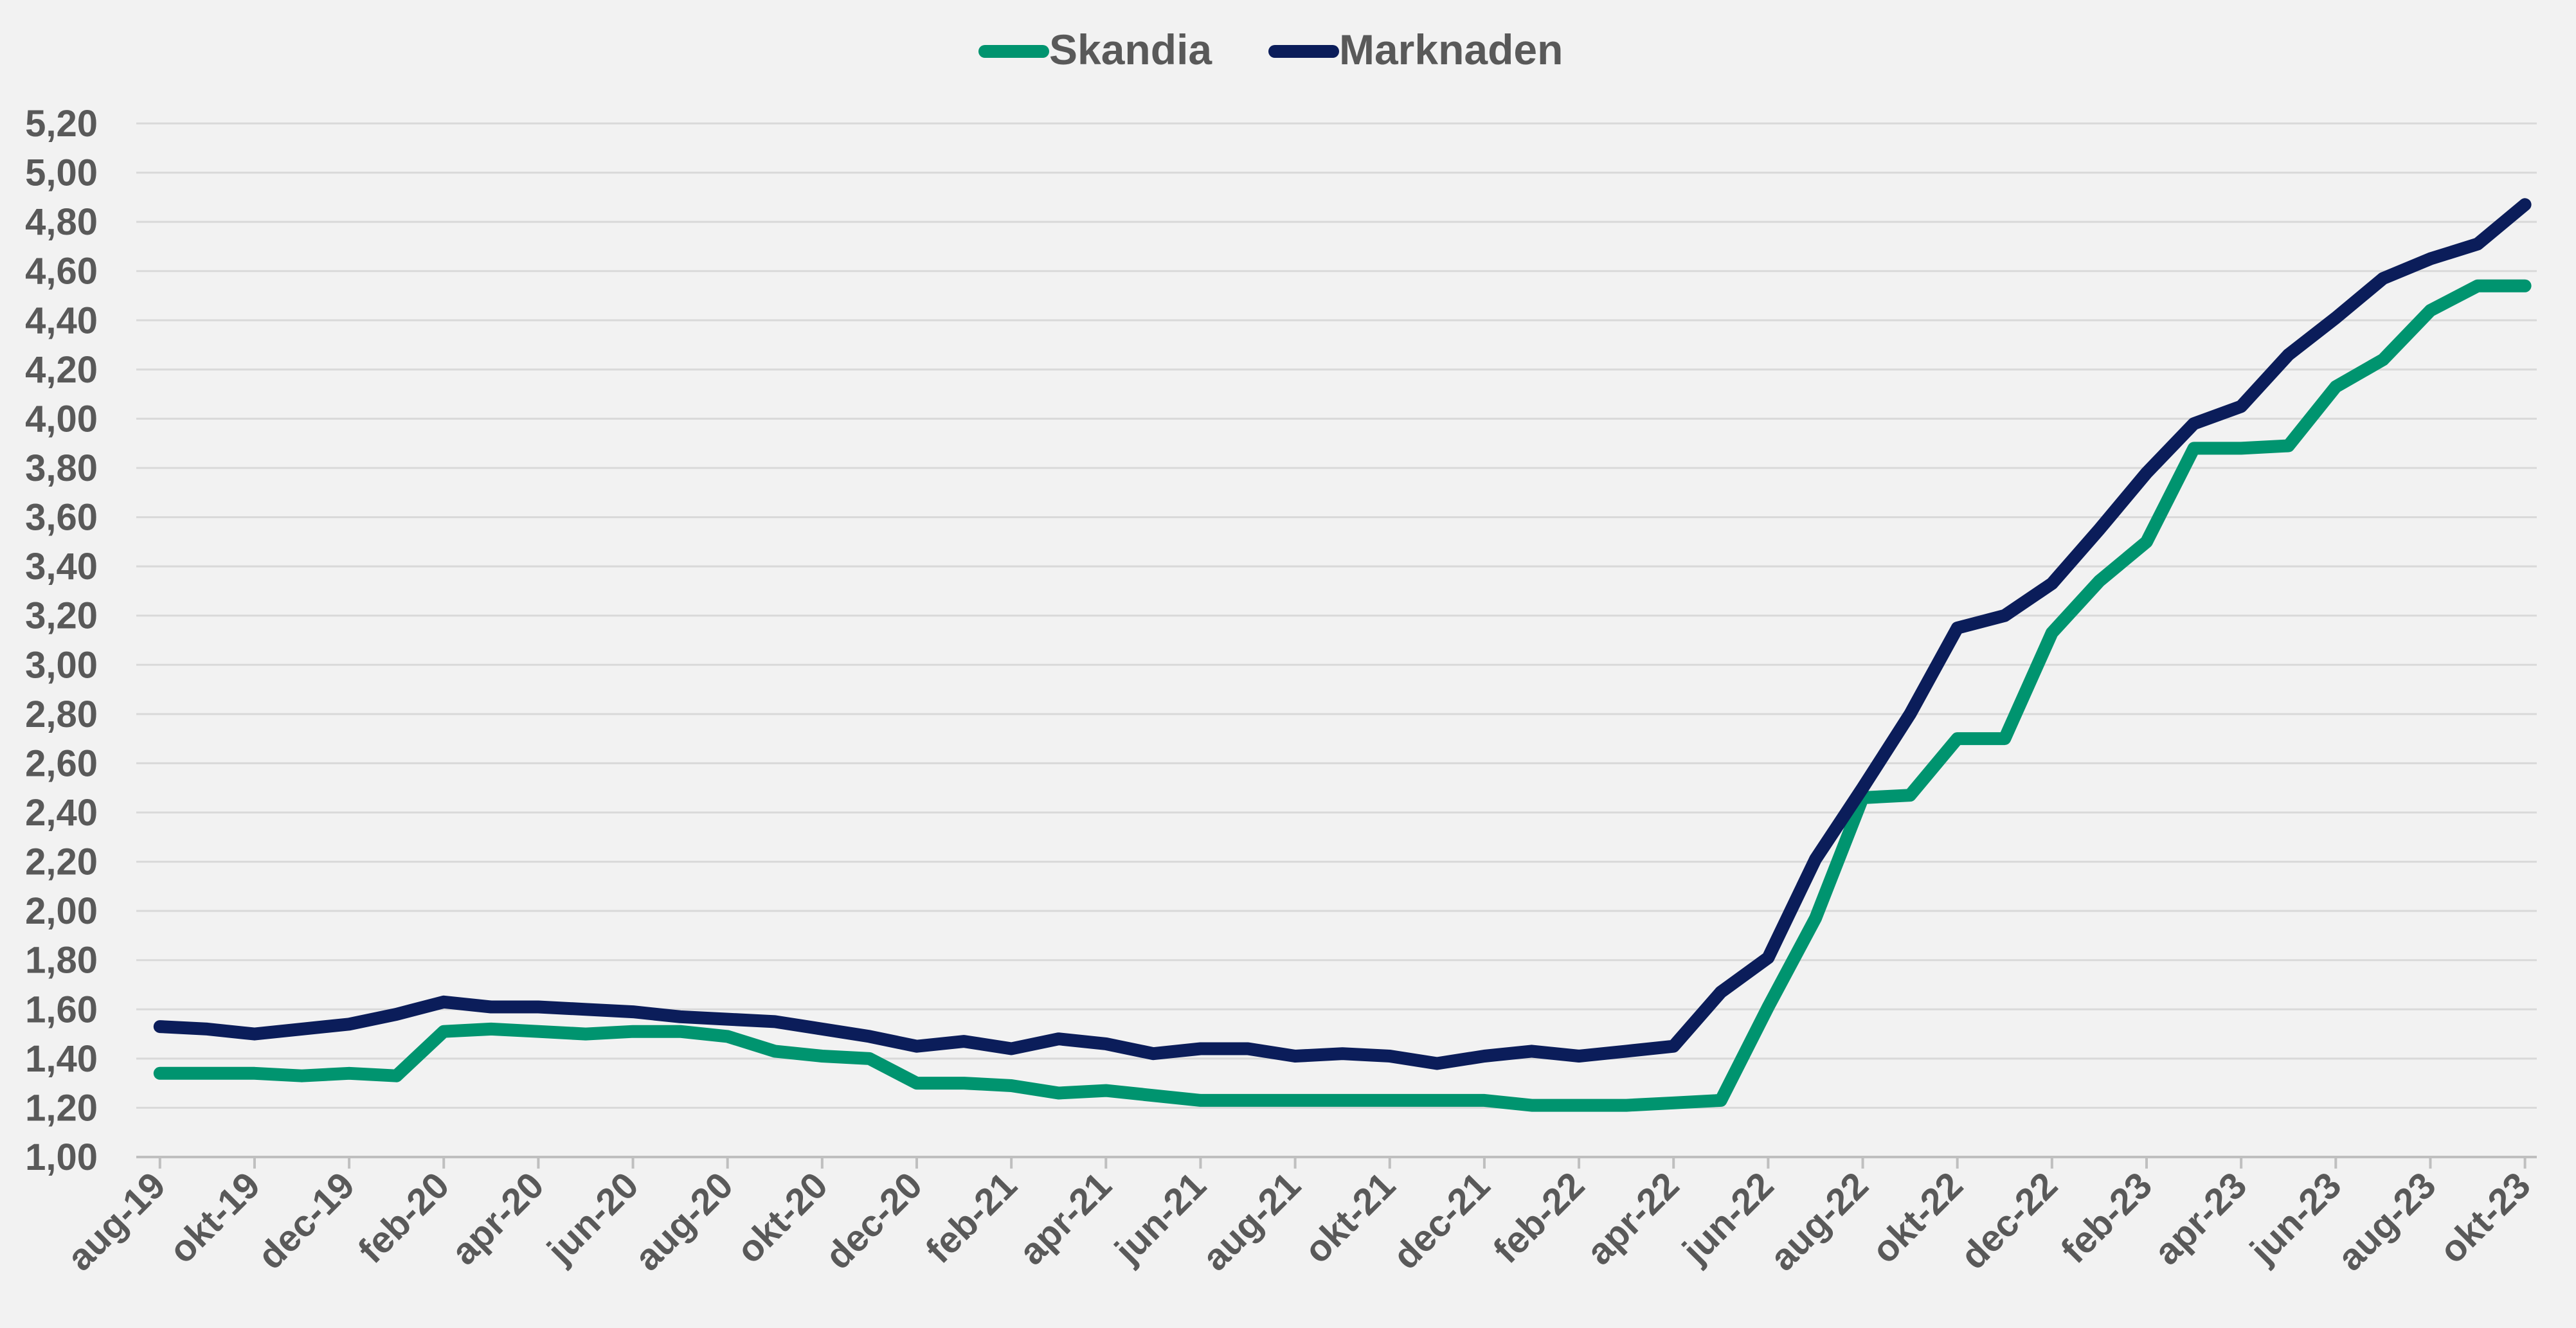 Image resolution: width=2576 pixels, height=1328 pixels. Describe the element at coordinates (61, 862) in the screenshot. I see `y-tick-label: 2,20` at that location.